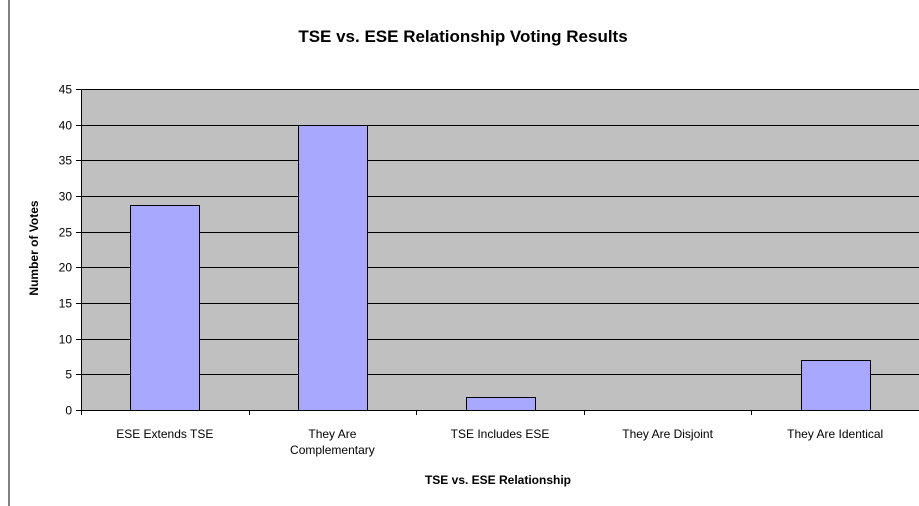 Image resolution: width=919 pixels, height=506 pixels. Describe the element at coordinates (164, 434) in the screenshot. I see `x-category-label-0: ESE Extends TSE` at that location.